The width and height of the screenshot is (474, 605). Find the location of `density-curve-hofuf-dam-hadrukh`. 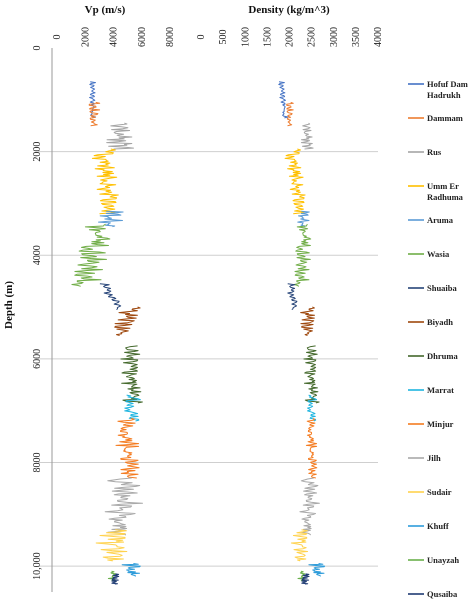

density-curve-hofuf-dam-hadrukh is located at coordinates (283, 100).